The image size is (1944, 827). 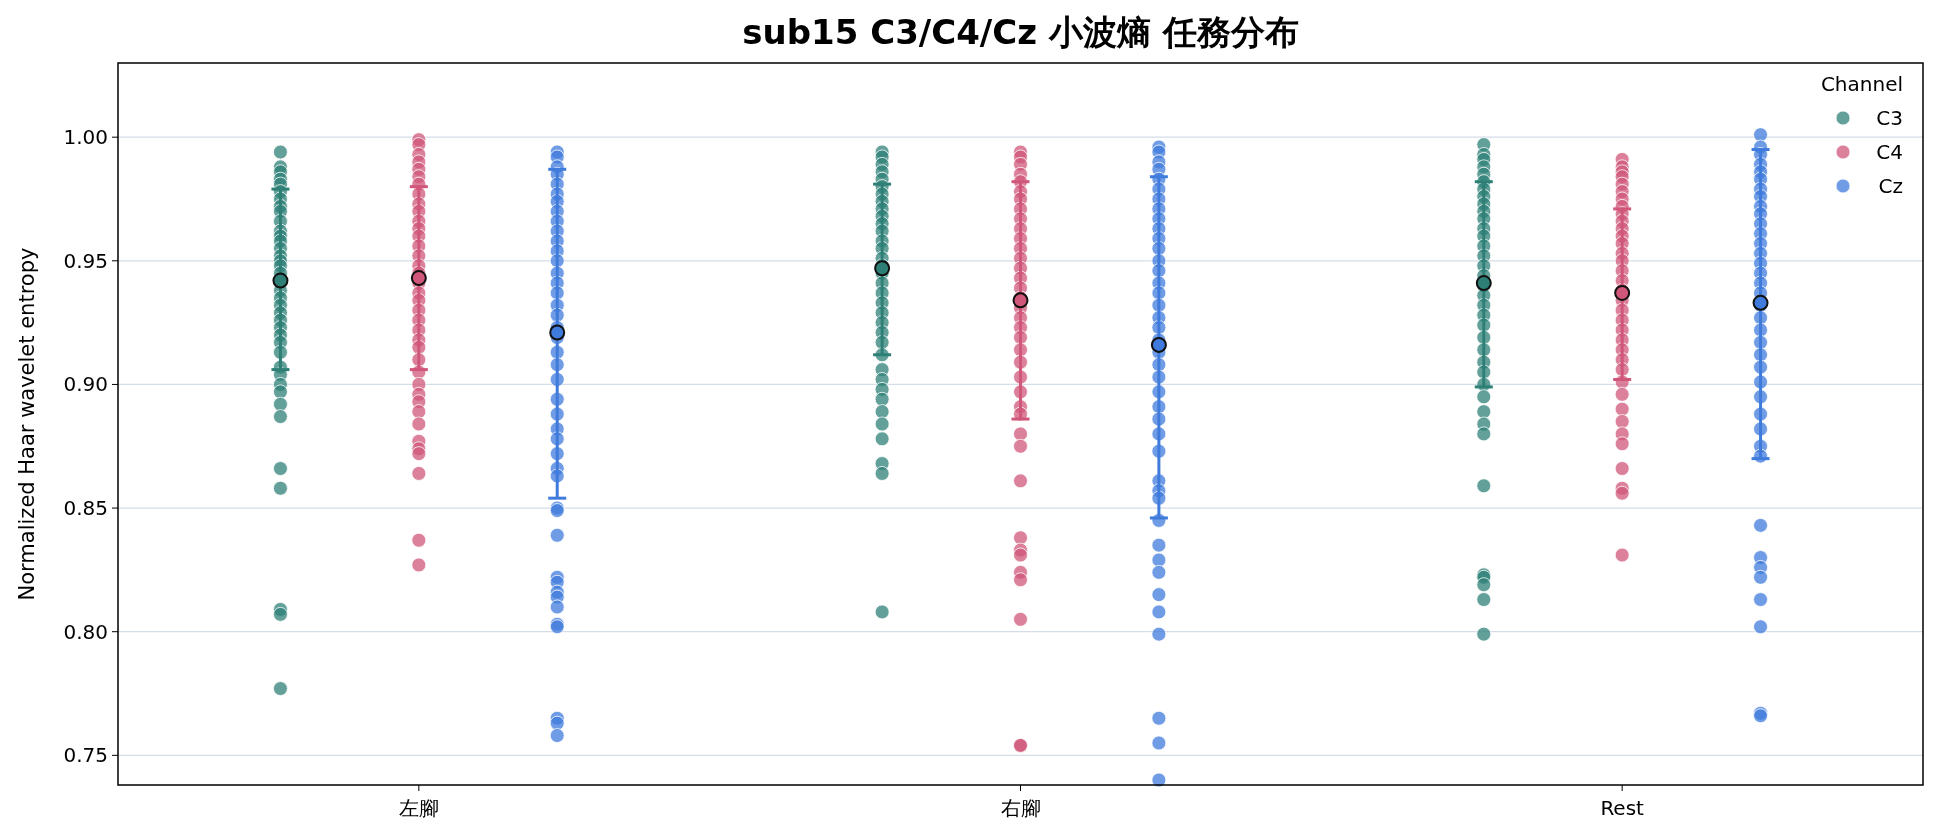 What do you see at coordinates (85, 137) in the screenshot?
I see `y-tick-label: 1.00` at bounding box center [85, 137].